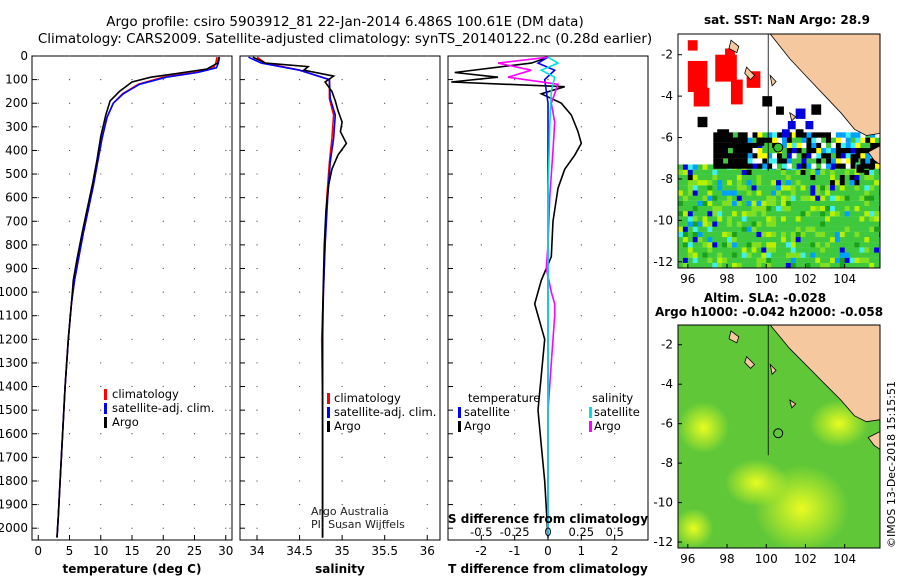  I want to click on sla-map-argo-marker, so click(778, 433).